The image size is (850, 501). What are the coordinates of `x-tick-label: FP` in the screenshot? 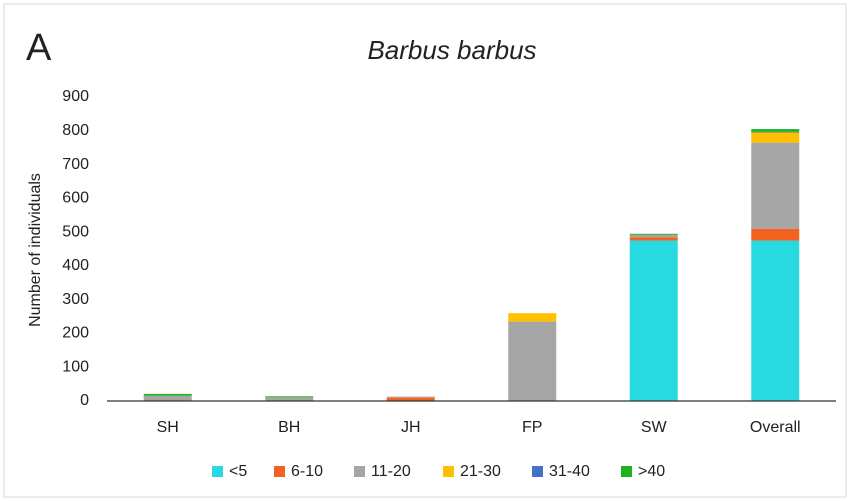 It's located at (532, 427).